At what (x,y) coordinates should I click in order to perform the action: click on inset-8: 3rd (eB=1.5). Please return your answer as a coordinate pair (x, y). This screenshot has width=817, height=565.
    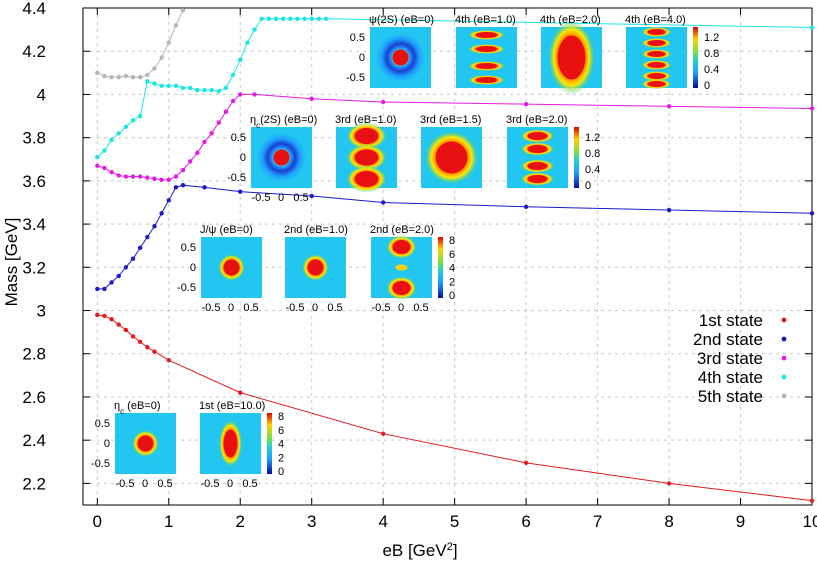
    Looking at the image, I should click on (451, 151).